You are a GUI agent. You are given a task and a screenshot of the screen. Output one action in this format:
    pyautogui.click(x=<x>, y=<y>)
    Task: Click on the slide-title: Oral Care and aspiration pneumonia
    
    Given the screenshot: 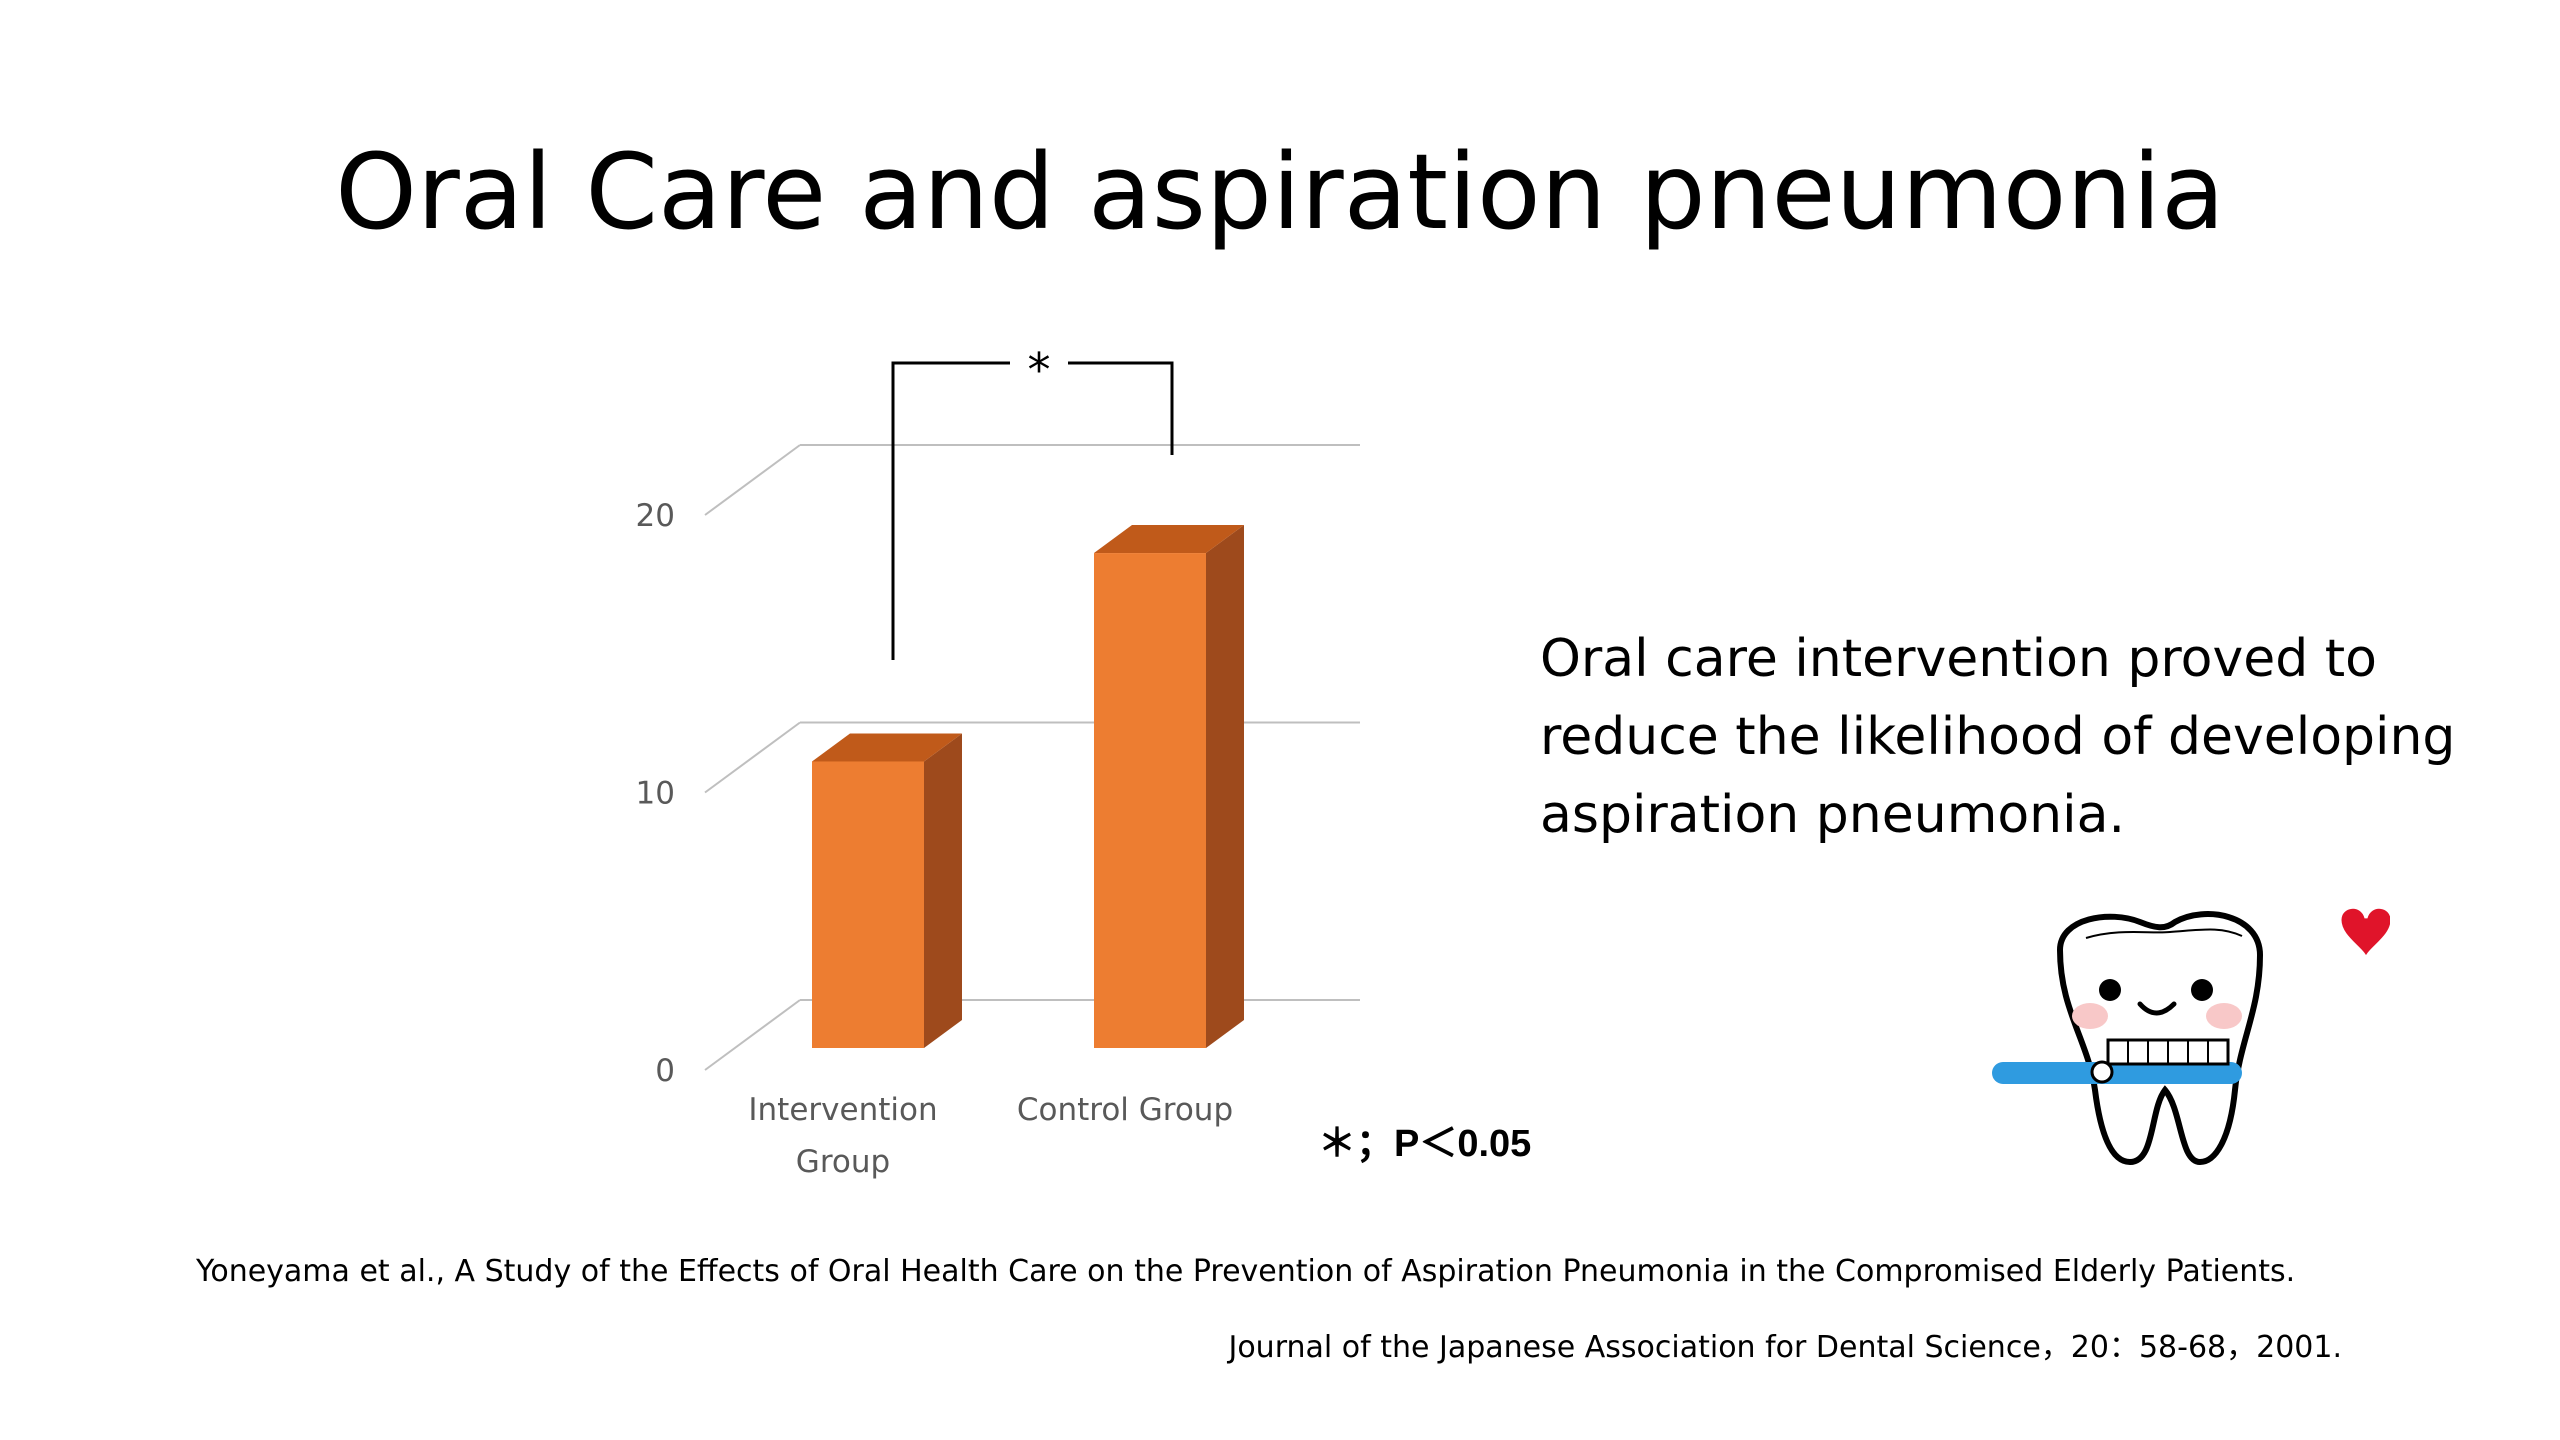 What is the action you would take?
    pyautogui.click(x=1280, y=192)
    